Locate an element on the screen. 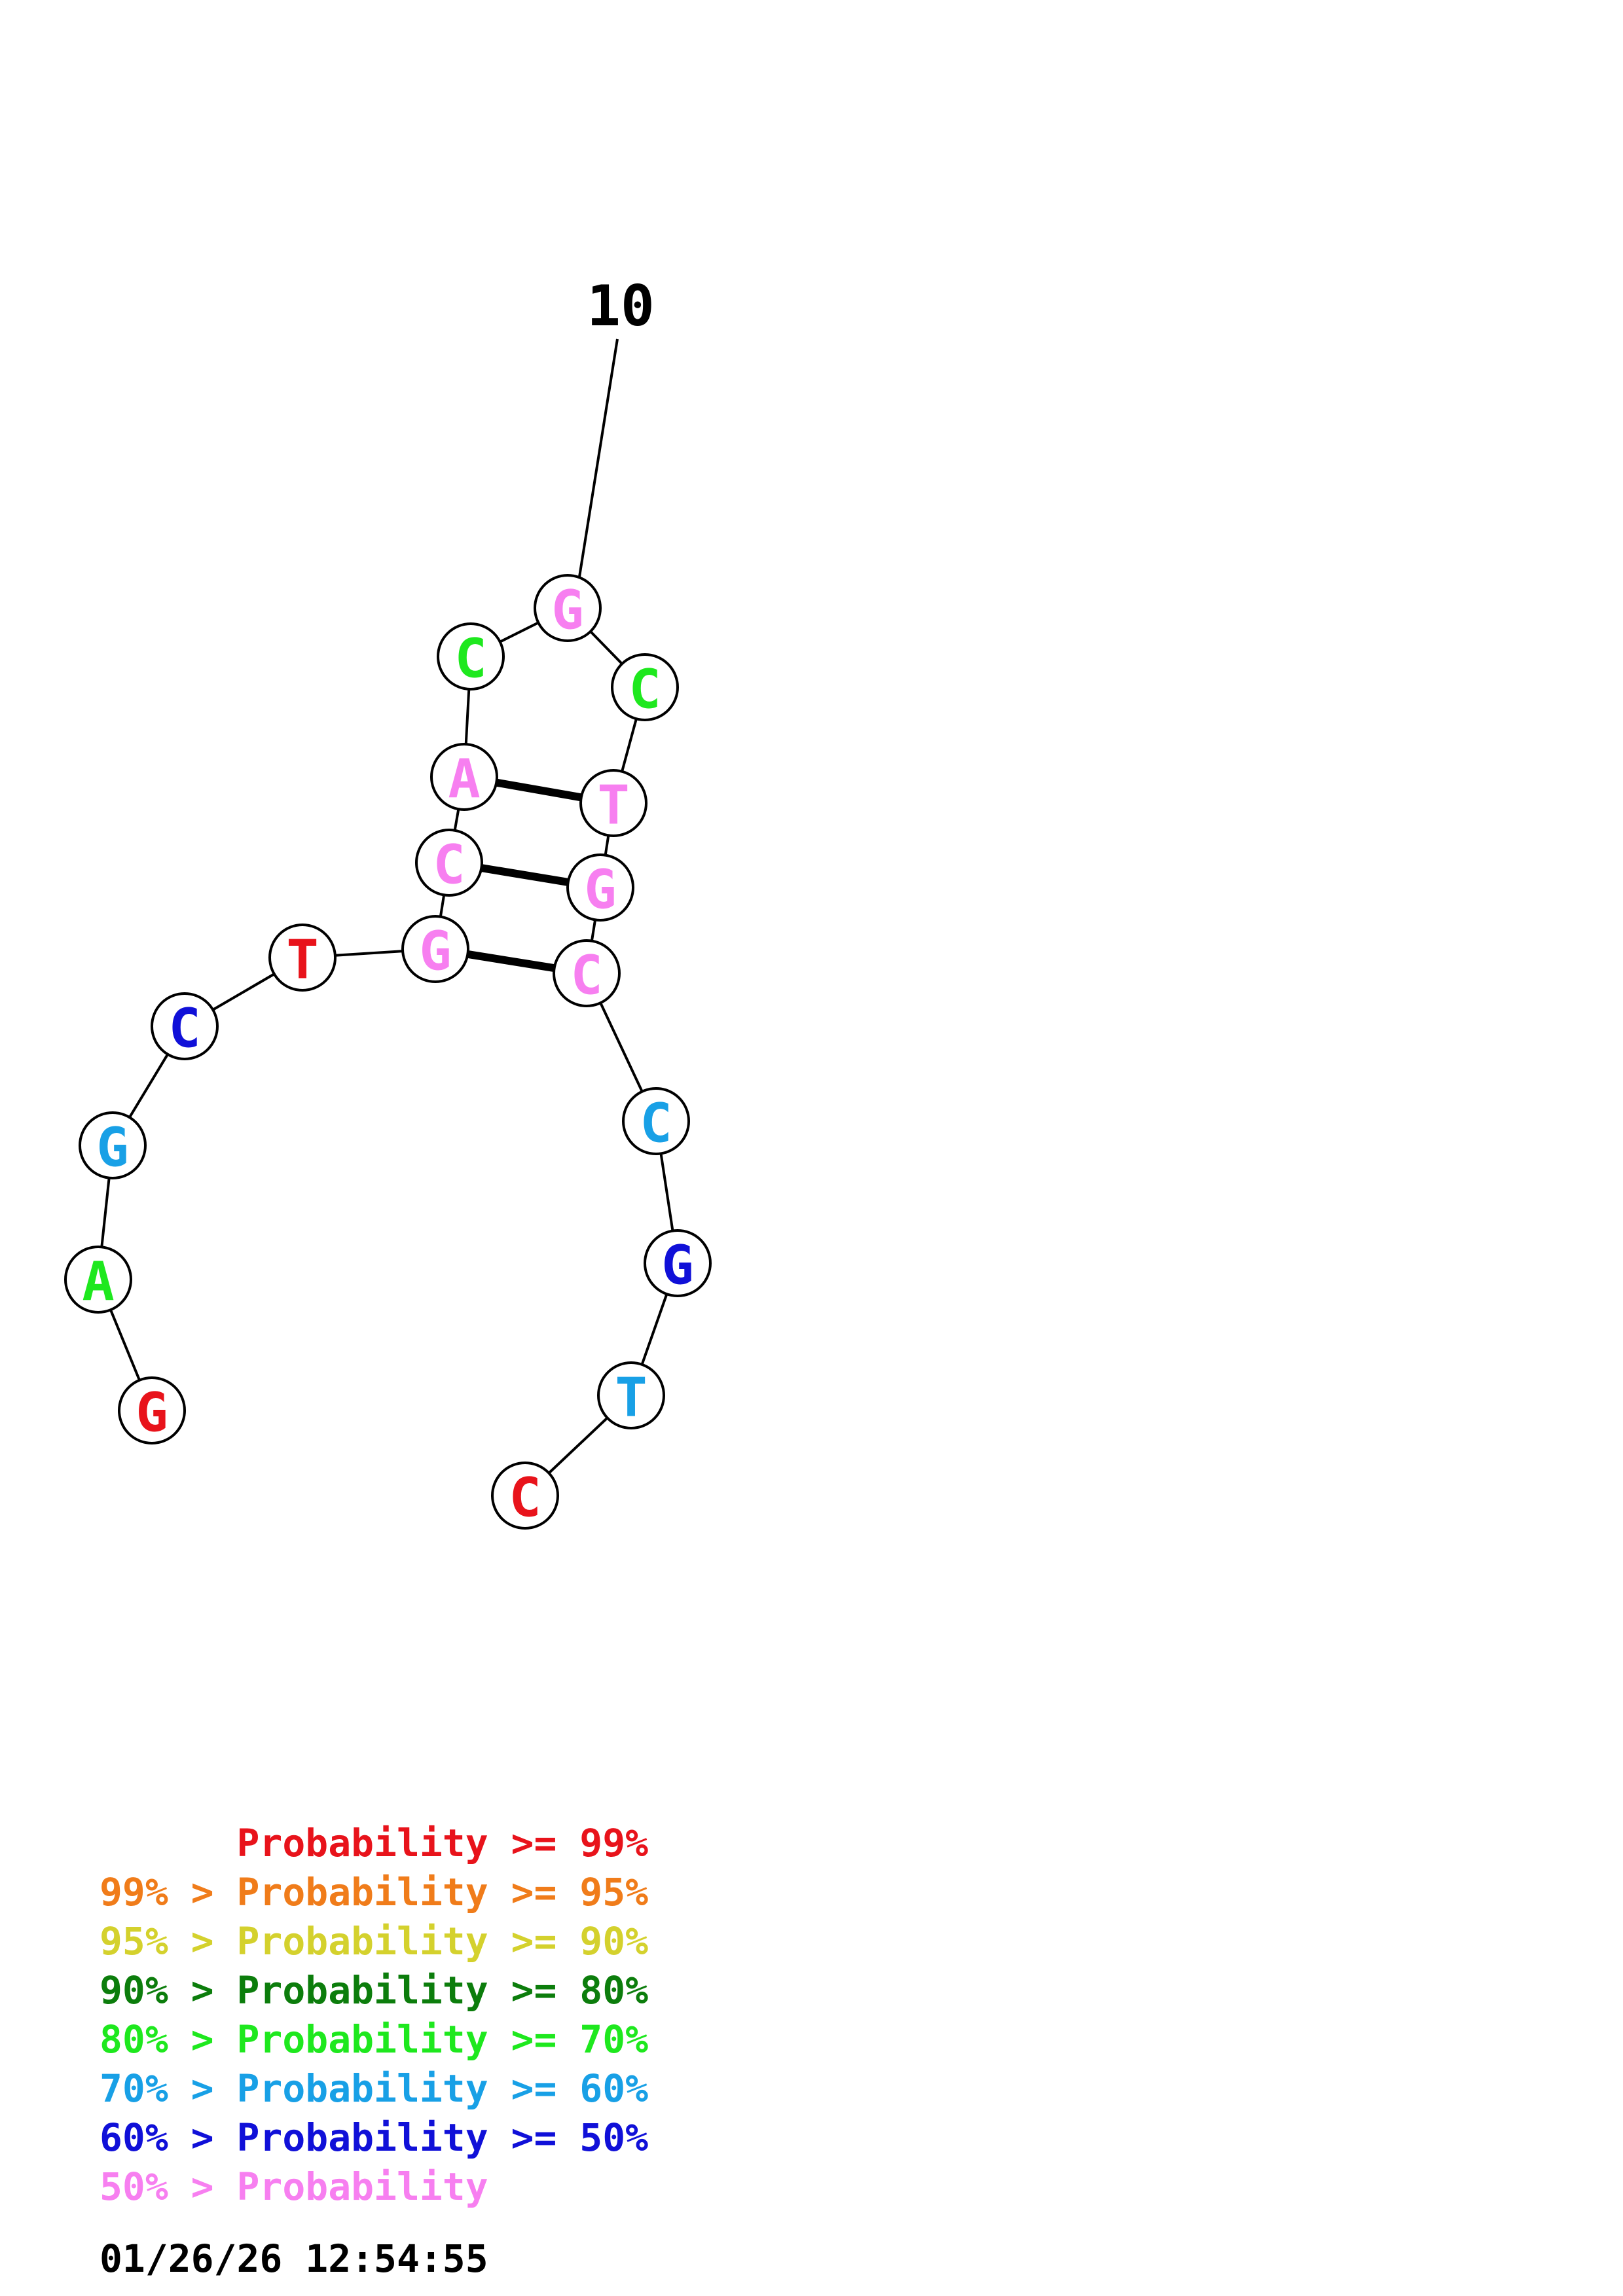 The width and height of the screenshot is (1623, 2296). index-tick-line is located at coordinates (596, 472).